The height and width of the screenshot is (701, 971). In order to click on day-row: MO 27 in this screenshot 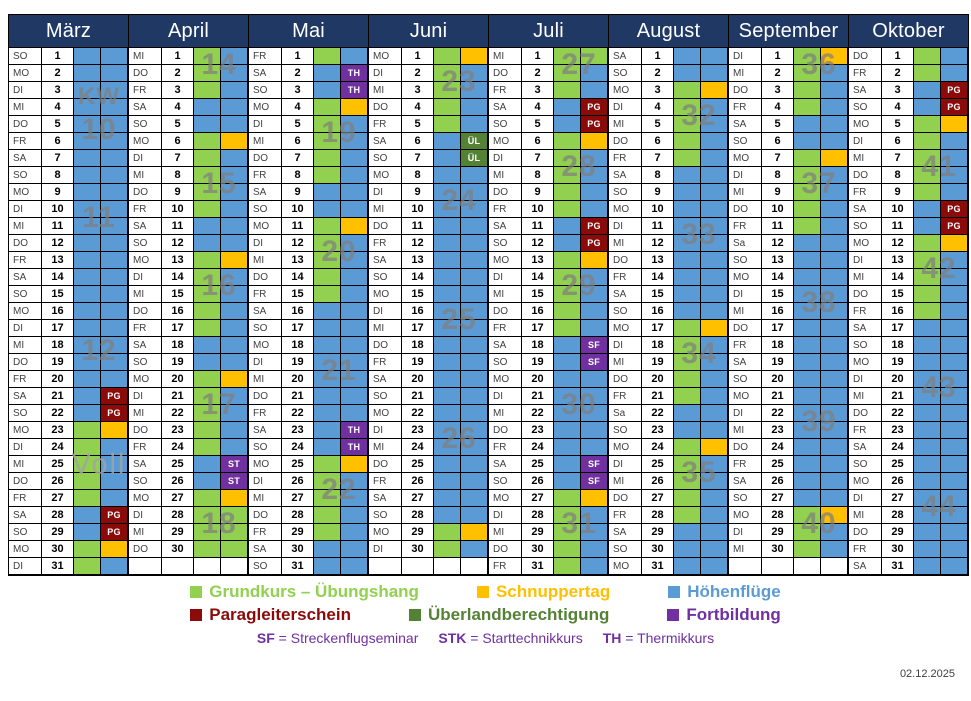, I will do `click(548, 498)`.